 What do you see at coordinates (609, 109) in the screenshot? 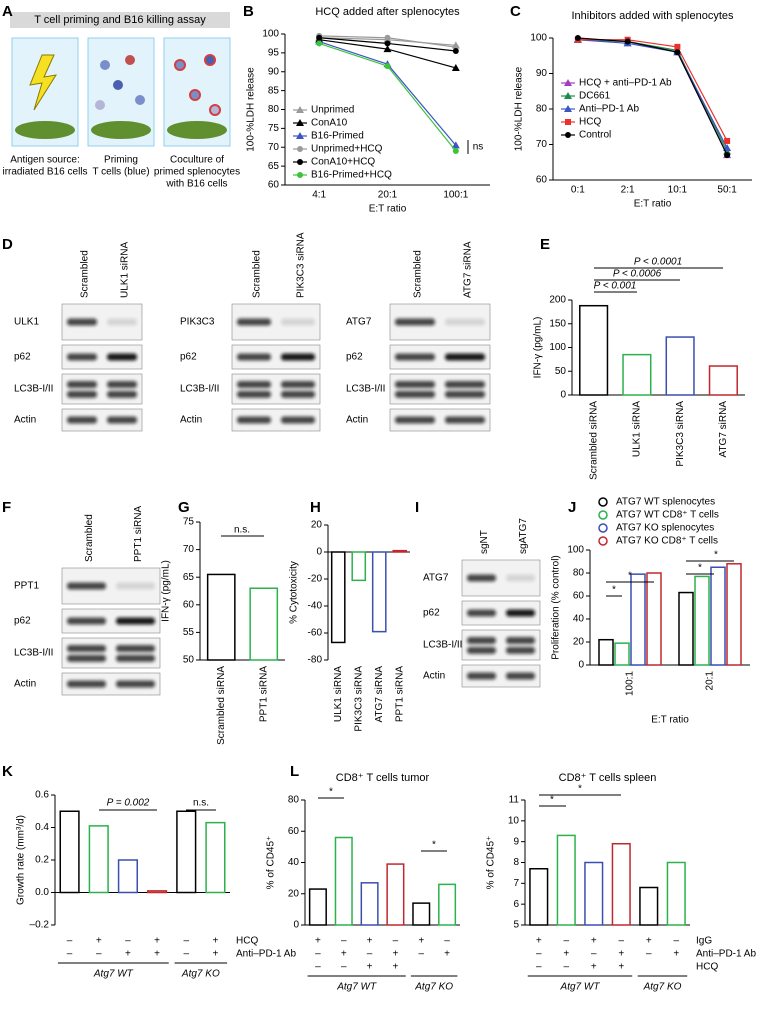
I see `legend-label: Anti–PD-1 Ab` at bounding box center [609, 109].